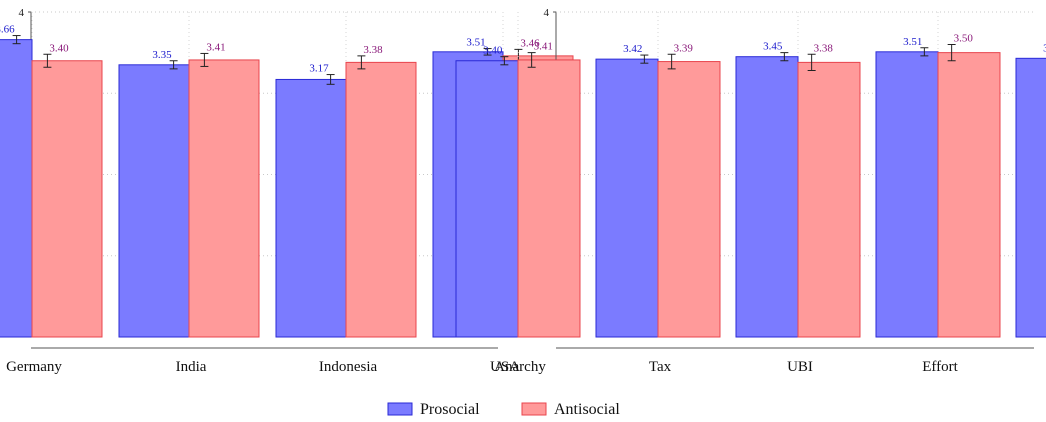  What do you see at coordinates (505, 367) in the screenshot?
I see `x-tick-label-usa: USA` at bounding box center [505, 367].